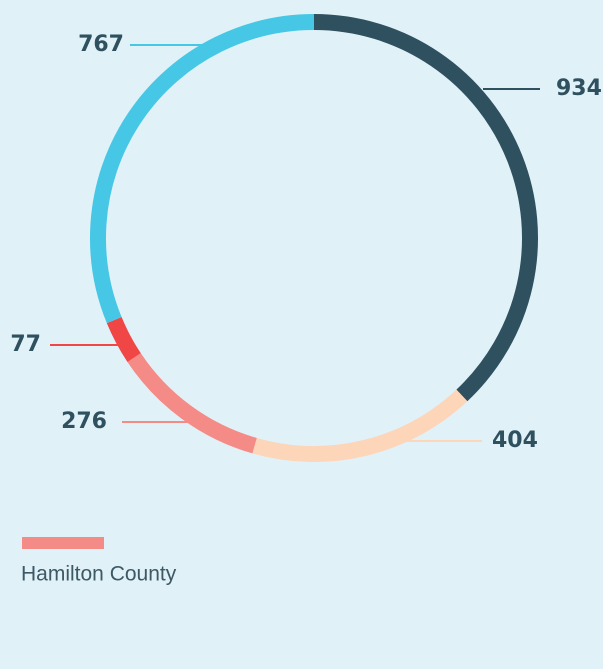 This screenshot has width=603, height=669. What do you see at coordinates (25, 344) in the screenshot?
I see `value-label: 77` at bounding box center [25, 344].